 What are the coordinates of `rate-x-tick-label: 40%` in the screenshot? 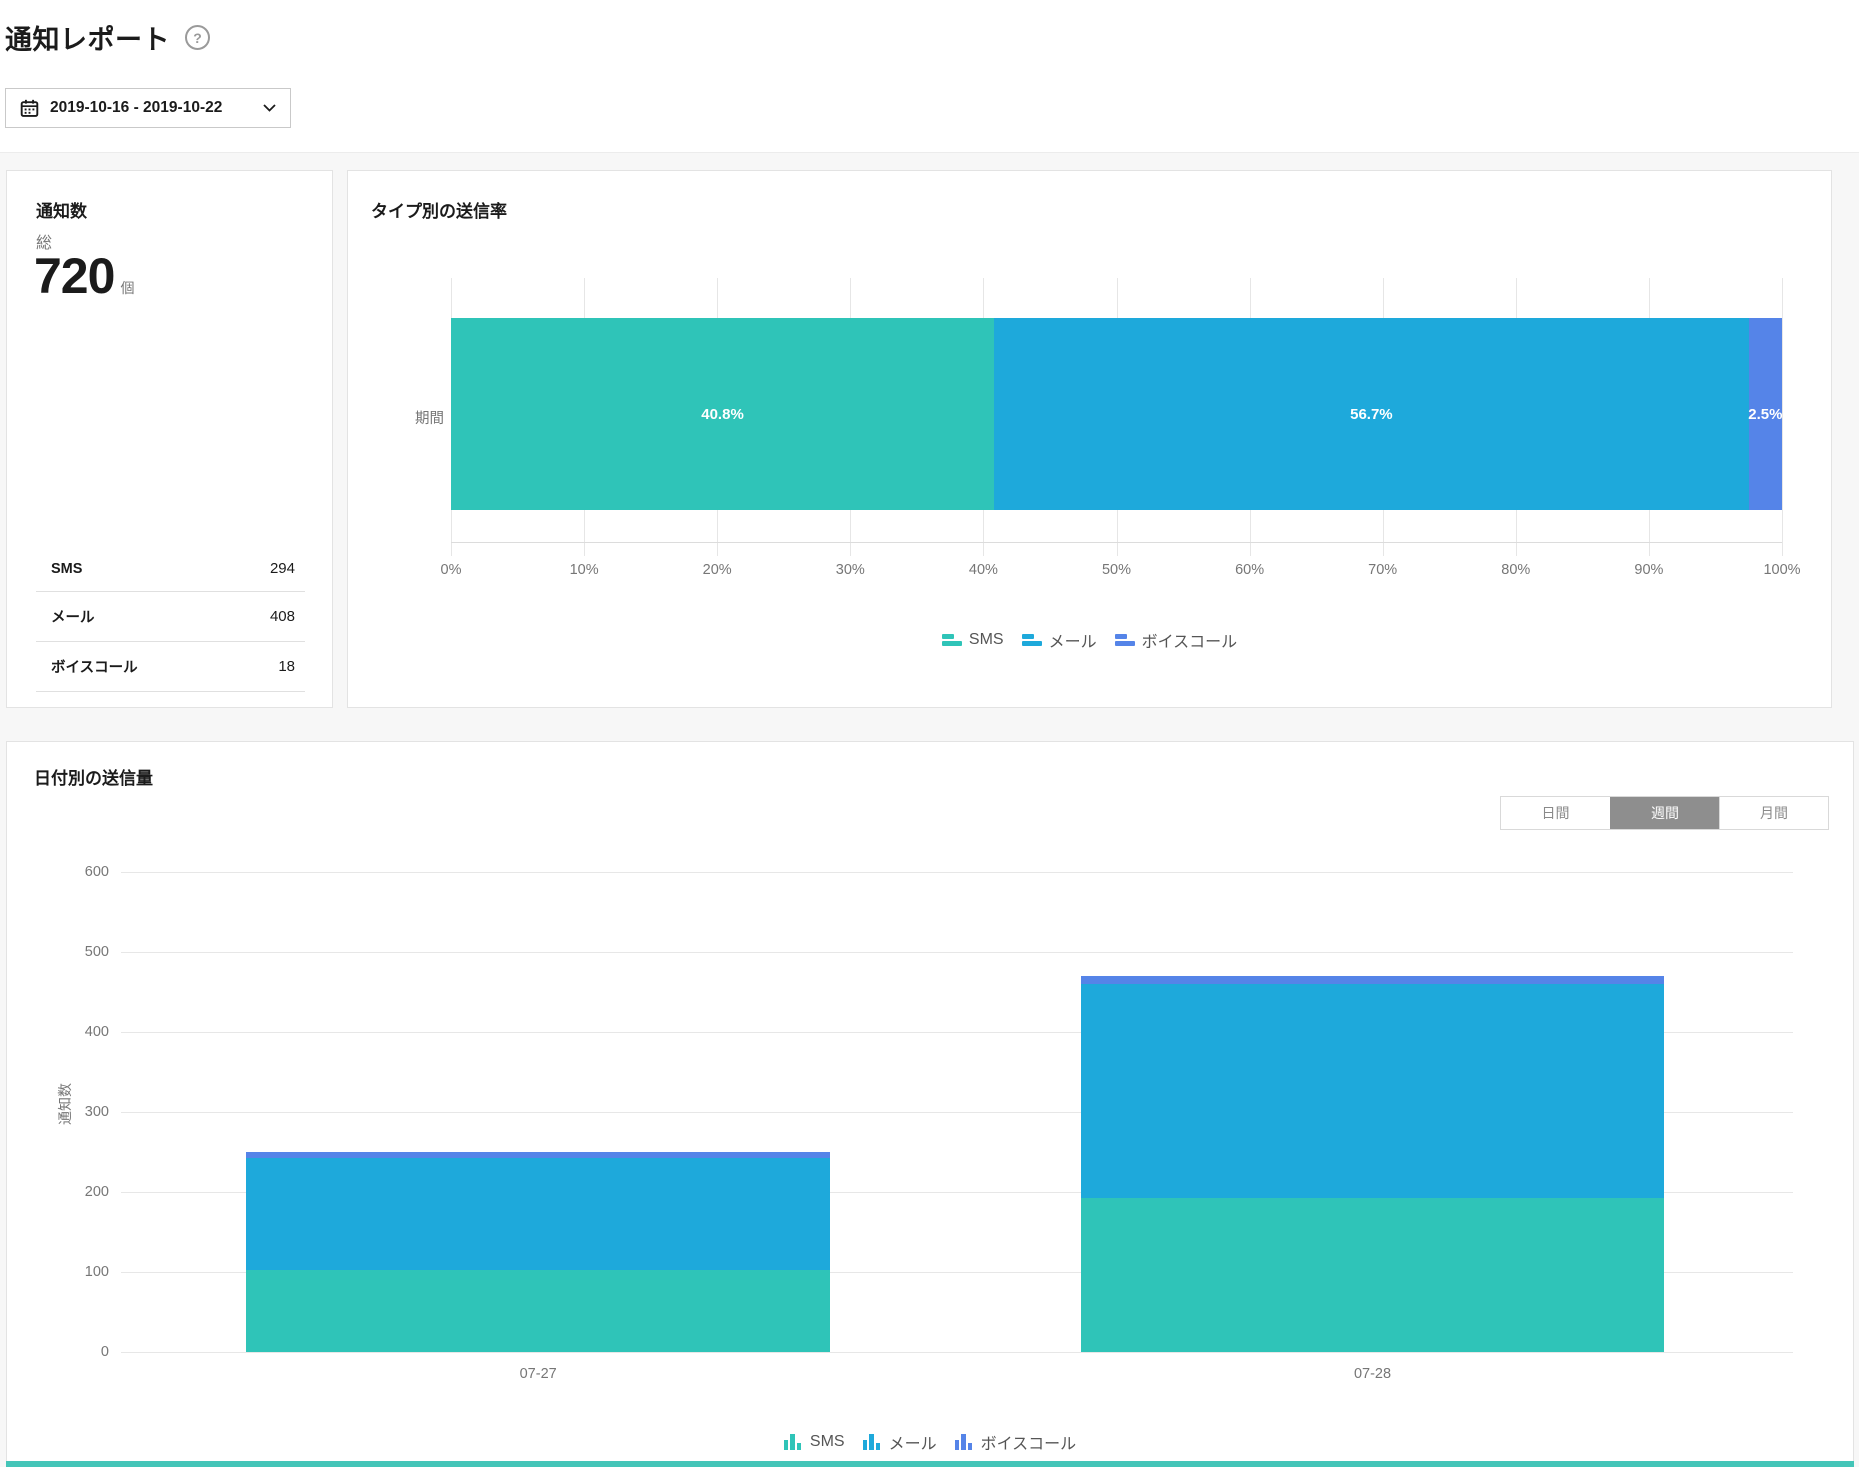 It's located at (983, 570).